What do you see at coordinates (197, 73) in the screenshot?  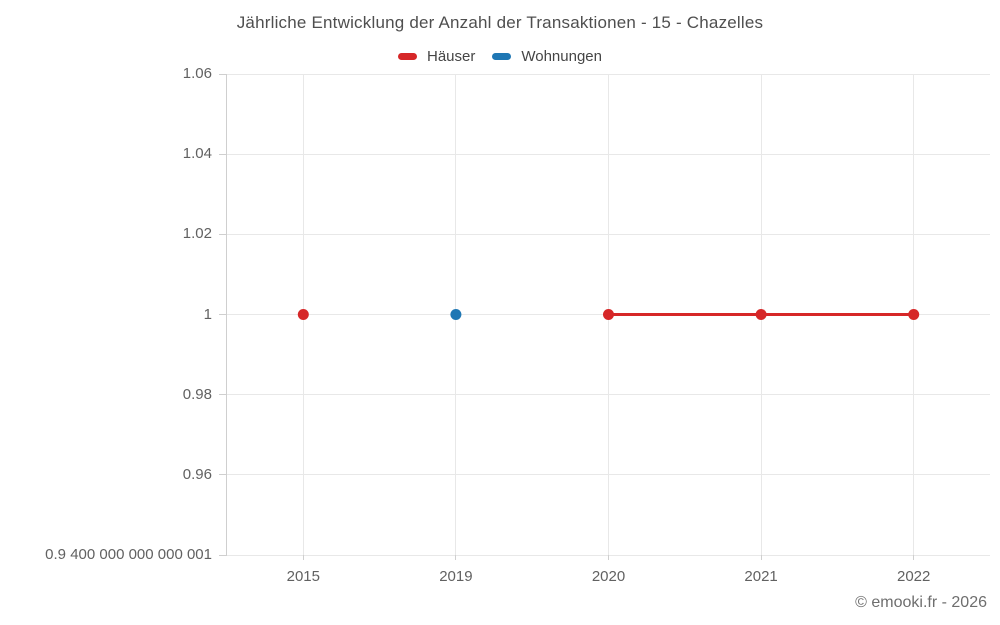 I see `y-axis-label: 1.06` at bounding box center [197, 73].